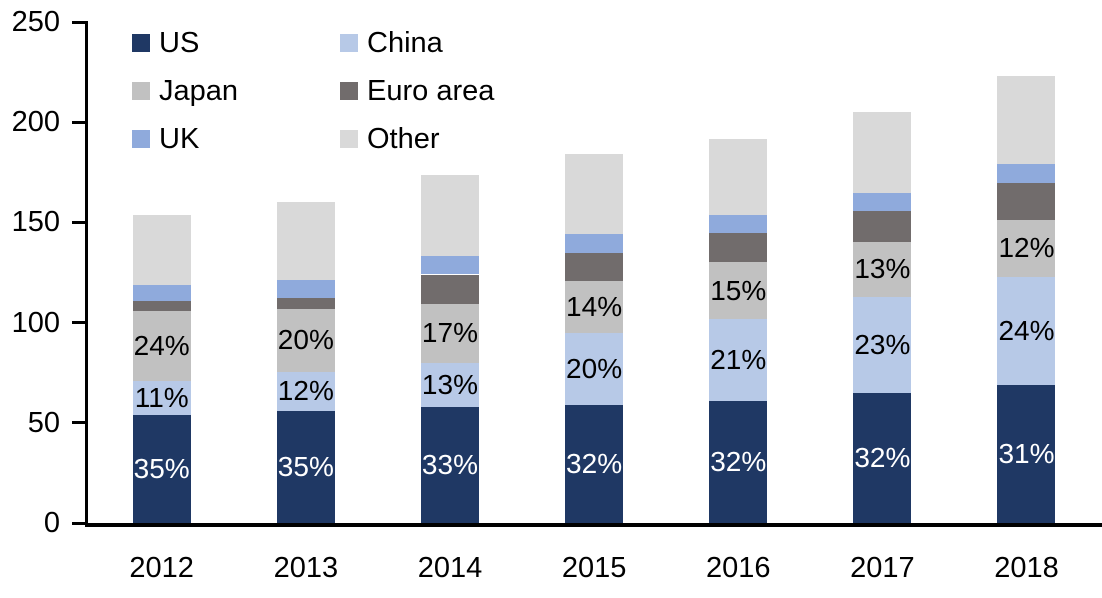 The height and width of the screenshot is (598, 1102). Describe the element at coordinates (141, 139) in the screenshot. I see `legend-swatch-uk` at that location.